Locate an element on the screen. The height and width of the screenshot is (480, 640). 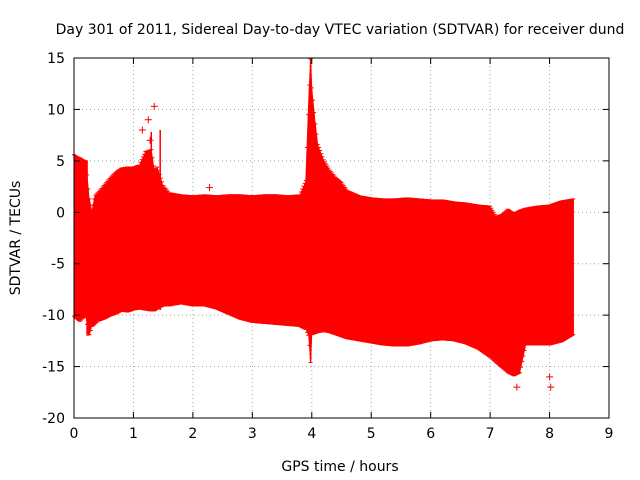
y-tick-label: 10 is located at coordinates (56, 110).